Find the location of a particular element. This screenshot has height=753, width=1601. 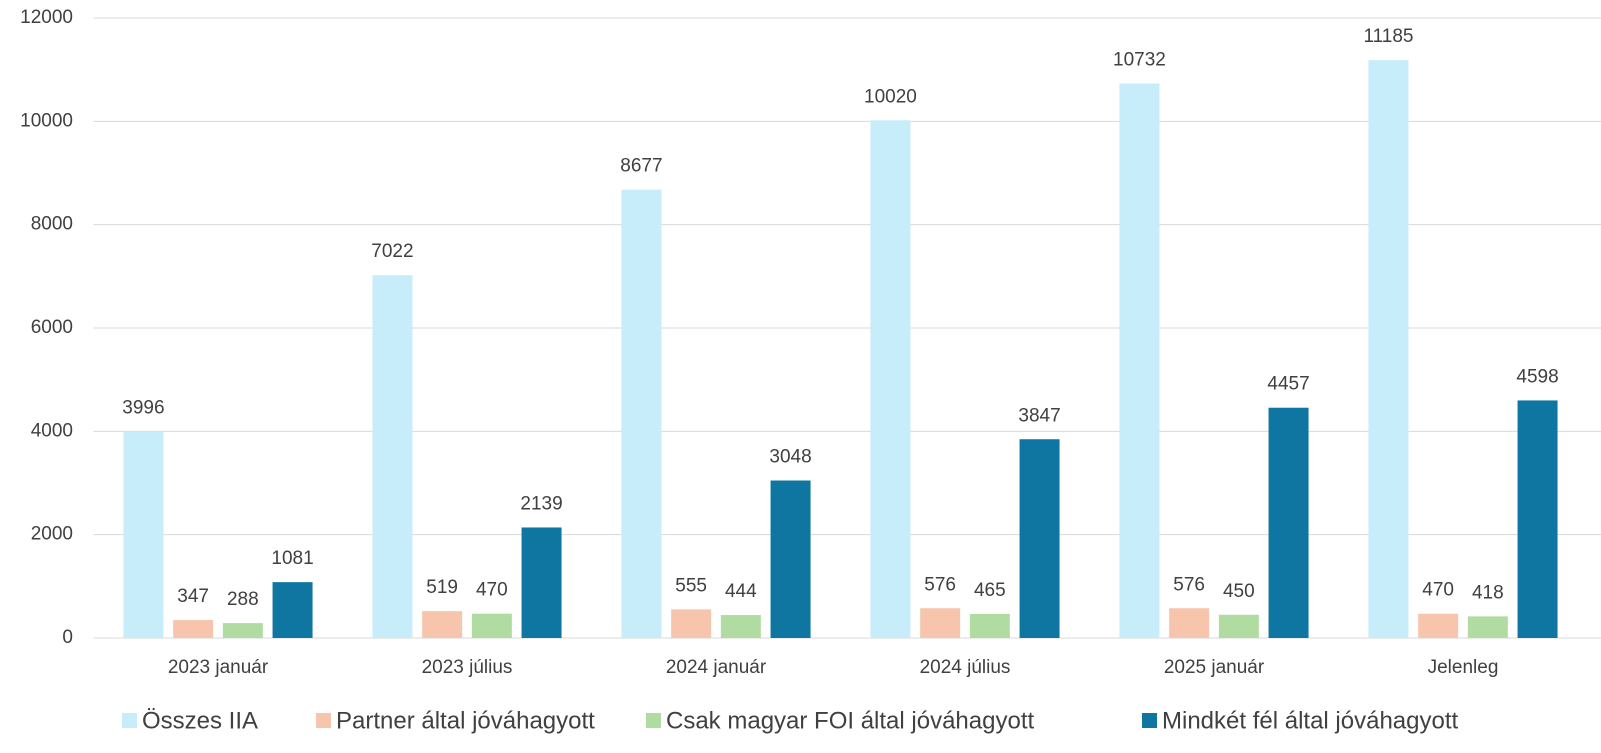

data-label: 418 is located at coordinates (1488, 592).